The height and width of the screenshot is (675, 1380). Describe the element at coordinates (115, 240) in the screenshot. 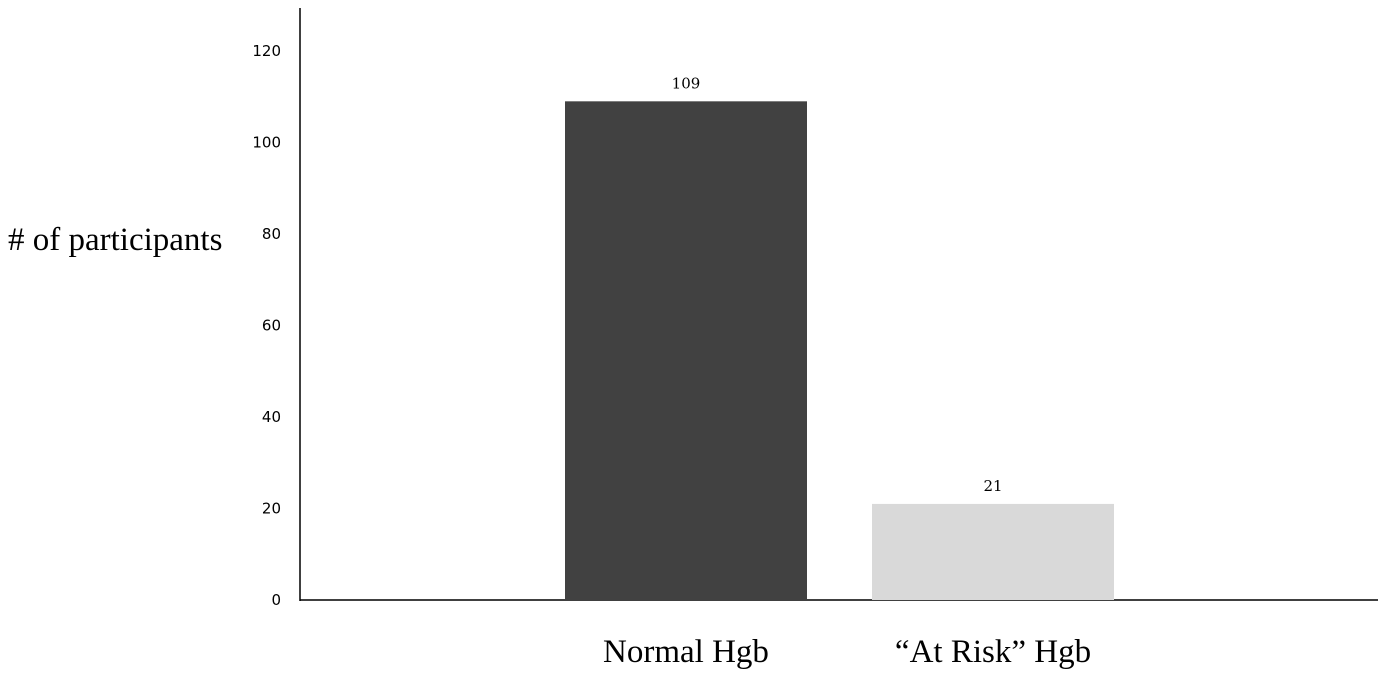

I see `y-axis-label: # of participants` at that location.